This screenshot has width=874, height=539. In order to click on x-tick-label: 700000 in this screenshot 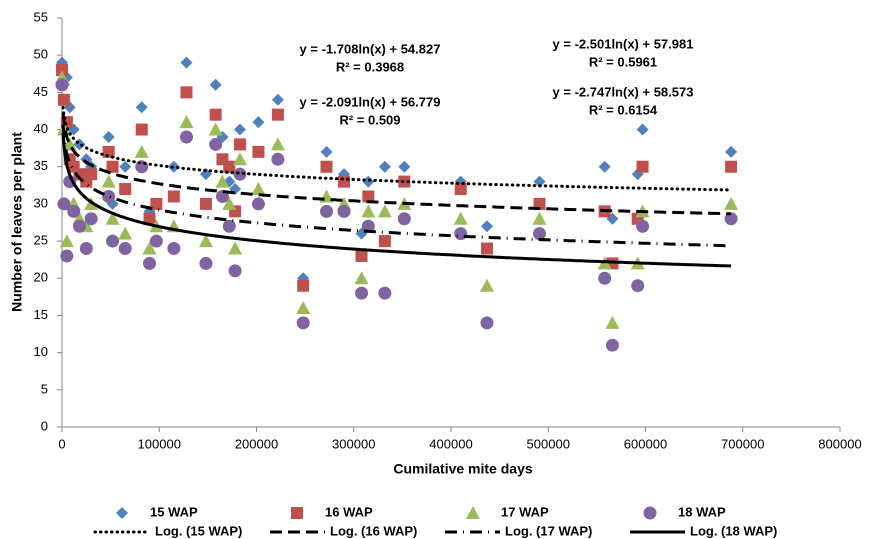, I will do `click(742, 443)`.